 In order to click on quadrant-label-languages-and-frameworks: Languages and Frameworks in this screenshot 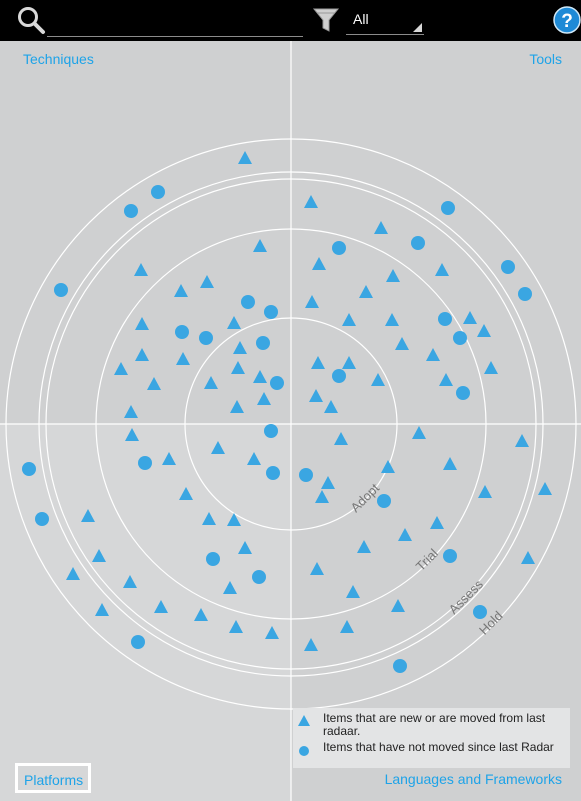, I will do `click(473, 779)`.